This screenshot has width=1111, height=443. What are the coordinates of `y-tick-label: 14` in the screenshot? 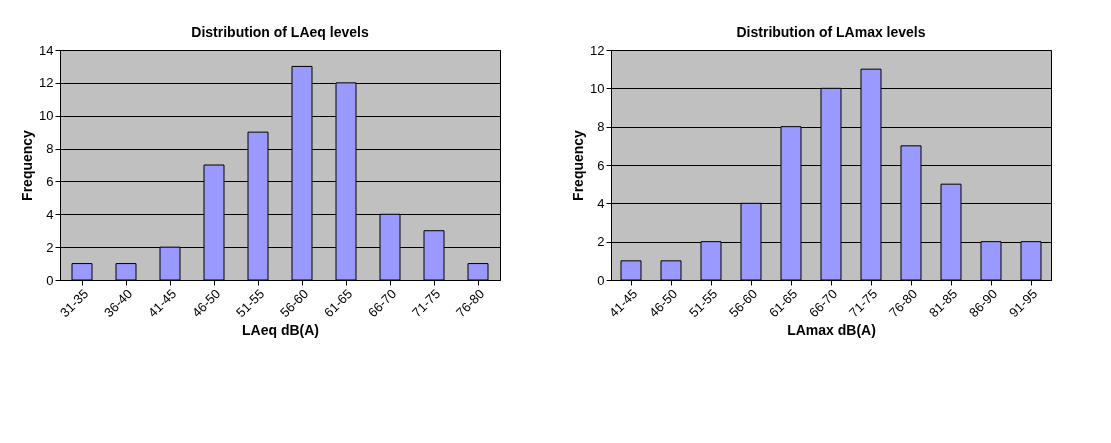 It's located at (46, 50).